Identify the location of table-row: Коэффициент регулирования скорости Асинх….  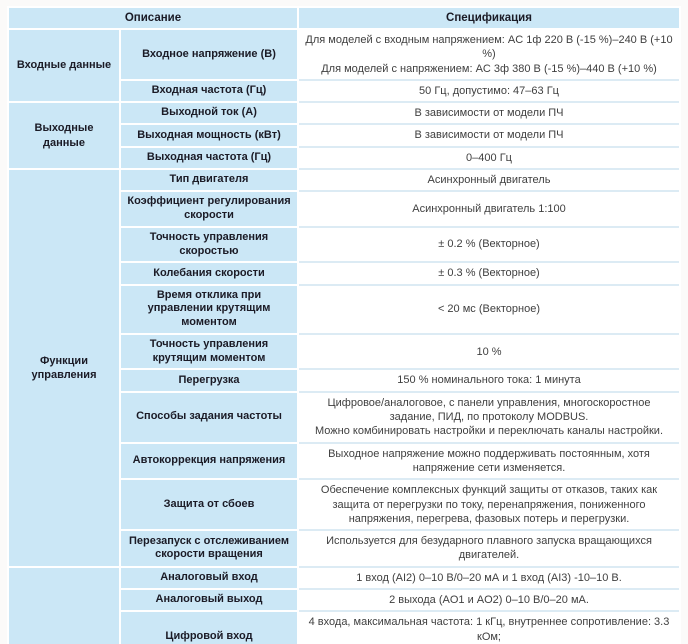
(344, 209).